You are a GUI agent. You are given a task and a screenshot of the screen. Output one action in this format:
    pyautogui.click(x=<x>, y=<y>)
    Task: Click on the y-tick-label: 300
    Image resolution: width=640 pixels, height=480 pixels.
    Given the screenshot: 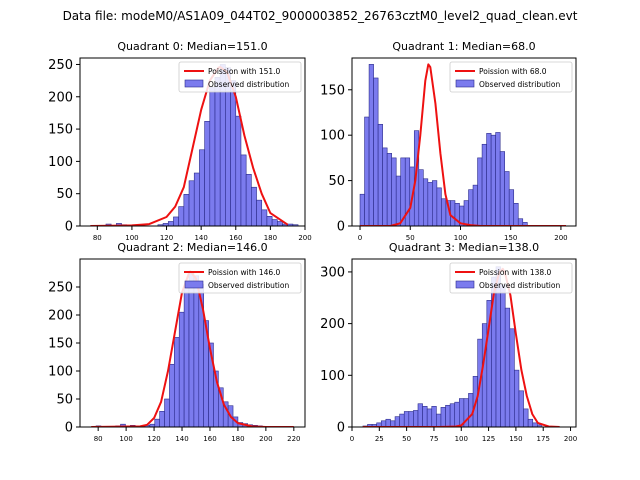 What is the action you would take?
    pyautogui.click(x=332, y=272)
    